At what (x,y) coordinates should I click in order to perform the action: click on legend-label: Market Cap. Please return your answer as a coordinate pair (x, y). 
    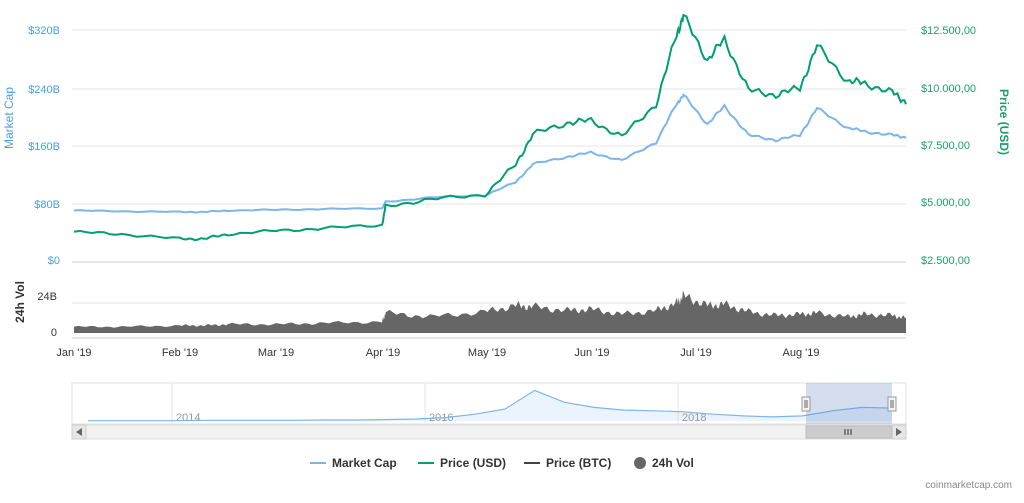
    Looking at the image, I should click on (364, 463).